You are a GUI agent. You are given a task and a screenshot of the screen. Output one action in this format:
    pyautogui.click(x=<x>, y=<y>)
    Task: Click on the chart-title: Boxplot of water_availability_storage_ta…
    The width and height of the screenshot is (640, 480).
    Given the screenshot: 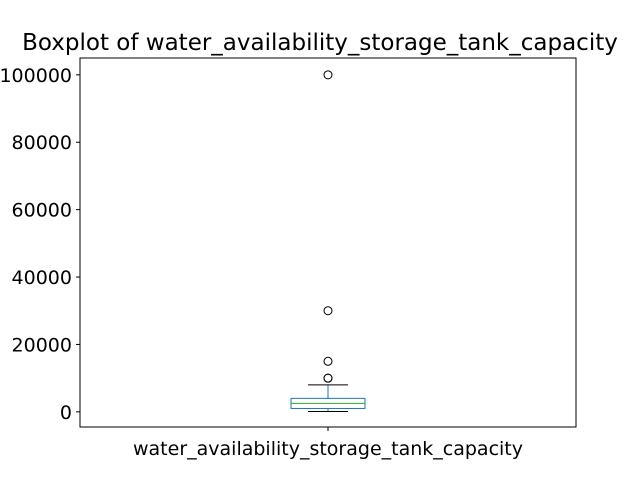 What is the action you would take?
    pyautogui.click(x=320, y=43)
    